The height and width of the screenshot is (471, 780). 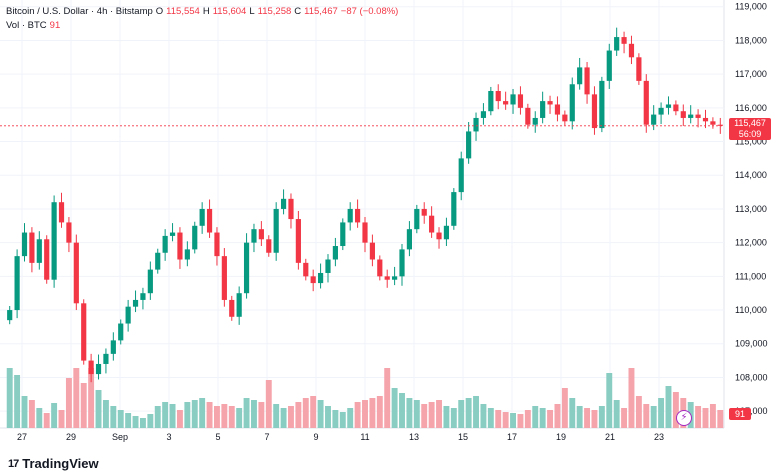 What do you see at coordinates (750, 276) in the screenshot?
I see `price-tick-label: 111,000` at bounding box center [750, 276].